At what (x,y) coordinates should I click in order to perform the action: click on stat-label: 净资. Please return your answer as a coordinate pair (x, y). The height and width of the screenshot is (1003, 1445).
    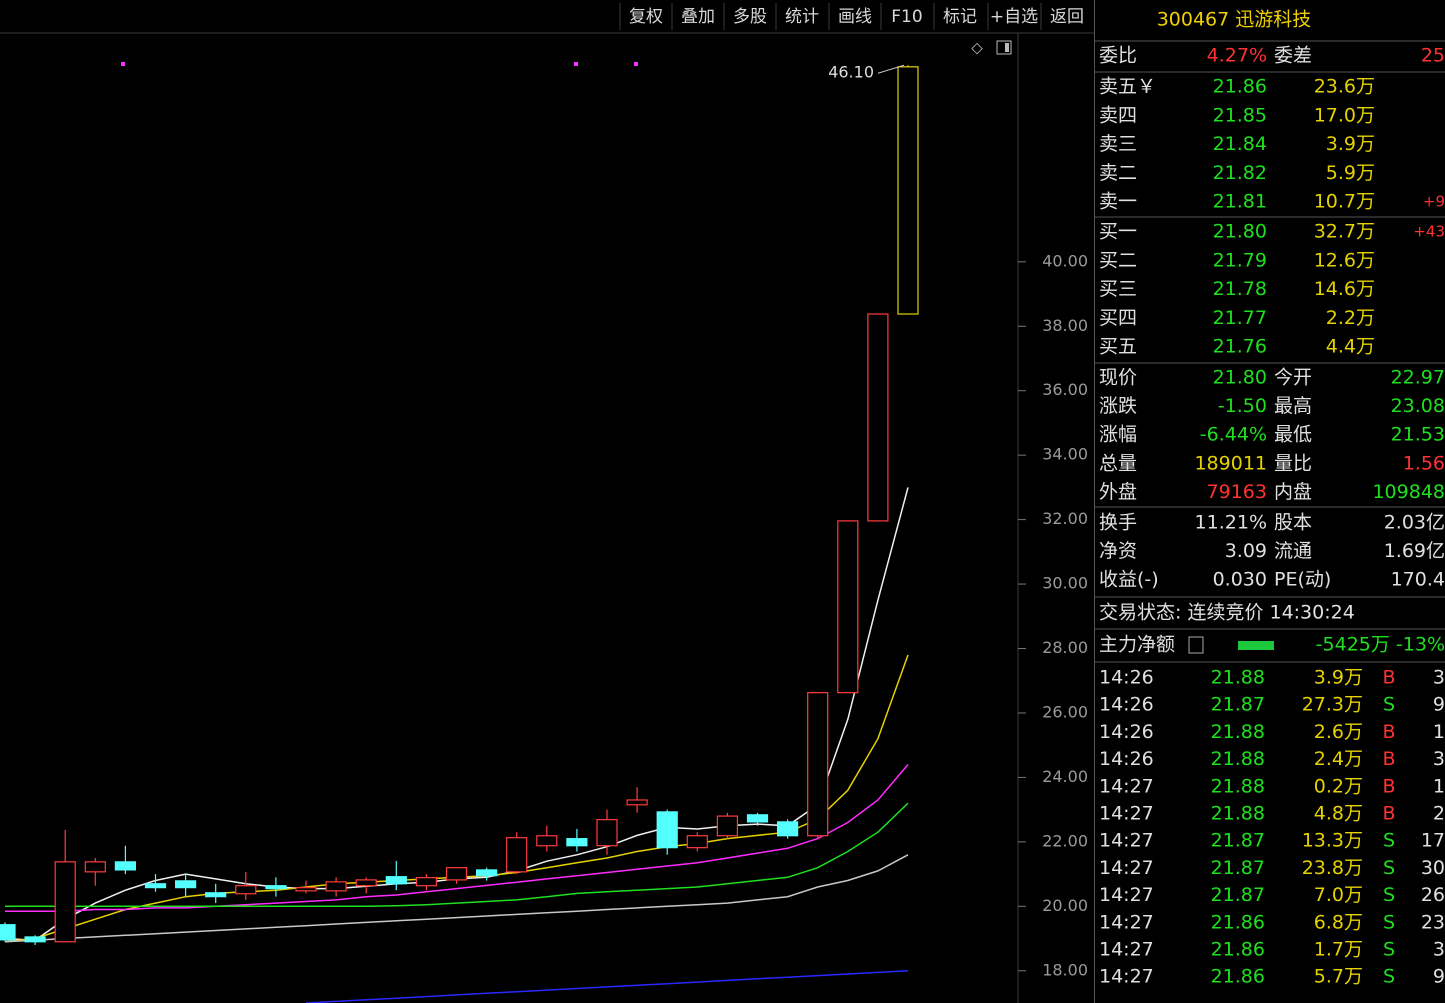
    Looking at the image, I should click on (1118, 551).